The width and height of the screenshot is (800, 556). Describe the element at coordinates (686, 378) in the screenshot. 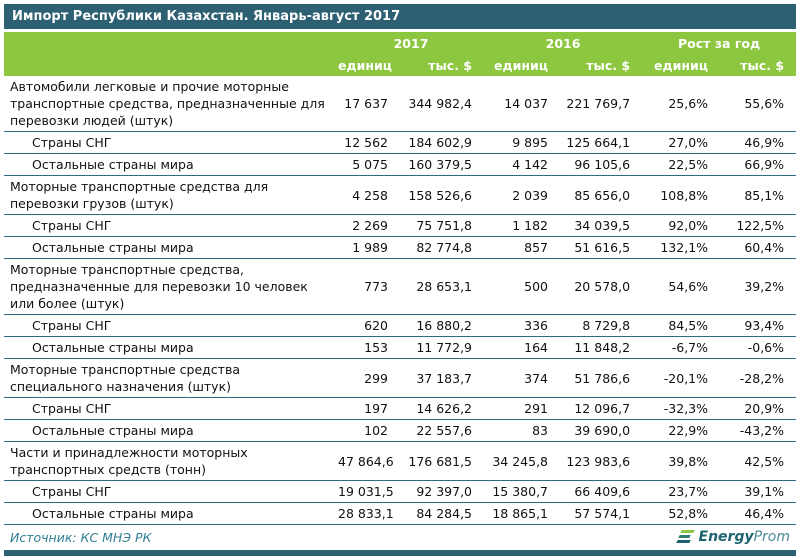

I see `value-cell: -20,1%` at that location.